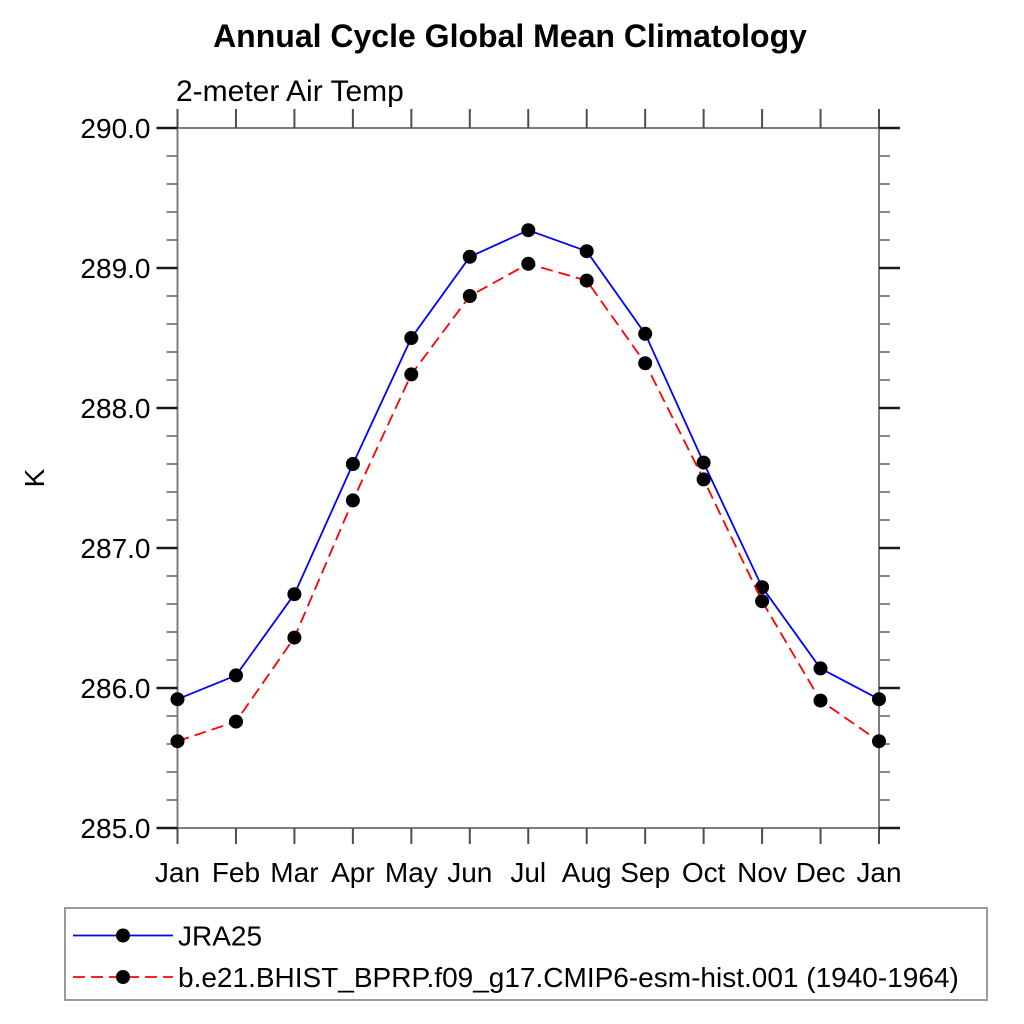 The image size is (1024, 1024). What do you see at coordinates (115, 128) in the screenshot?
I see `y-tick-label: 290.0` at bounding box center [115, 128].